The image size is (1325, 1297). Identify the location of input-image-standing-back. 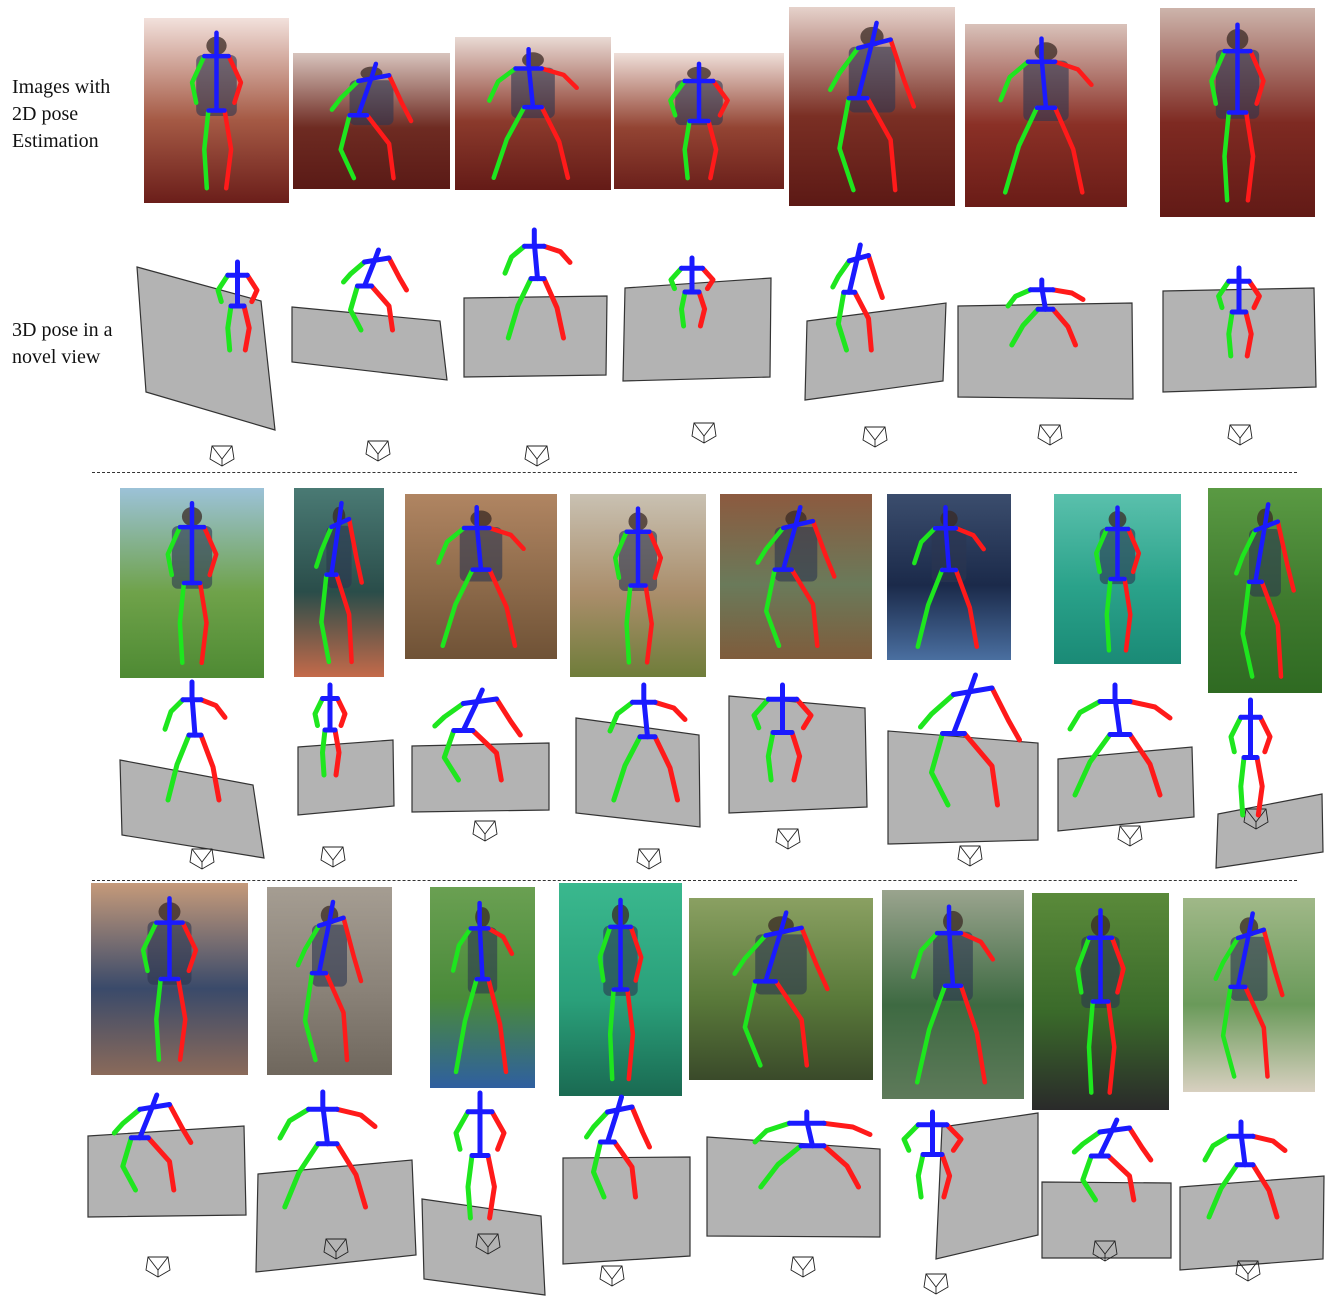
(872, 106).